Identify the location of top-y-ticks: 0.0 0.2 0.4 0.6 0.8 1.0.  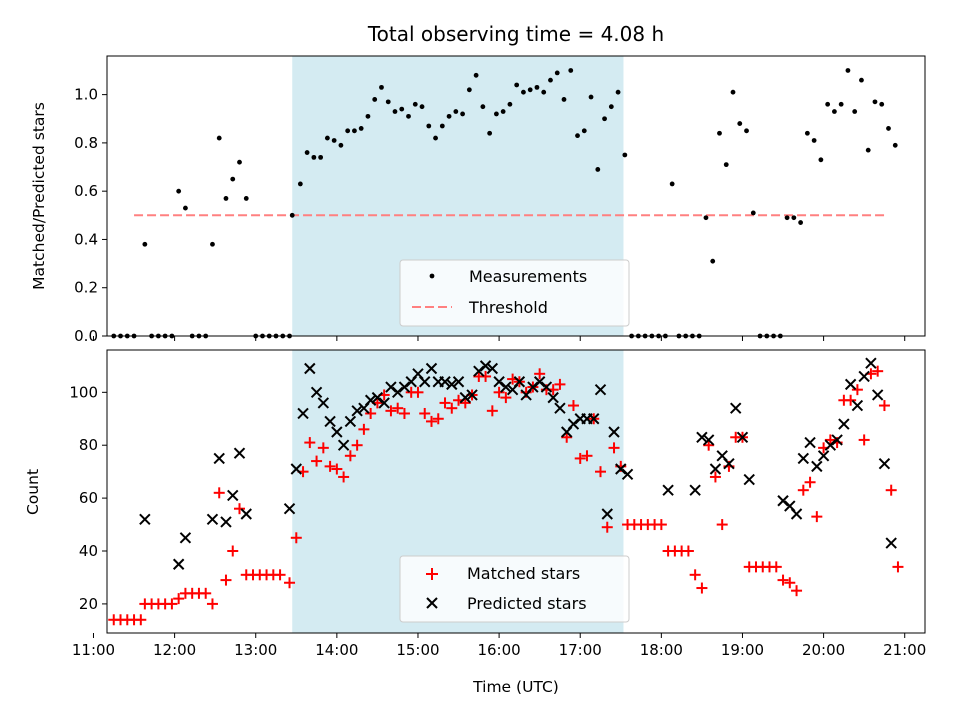
(90, 215).